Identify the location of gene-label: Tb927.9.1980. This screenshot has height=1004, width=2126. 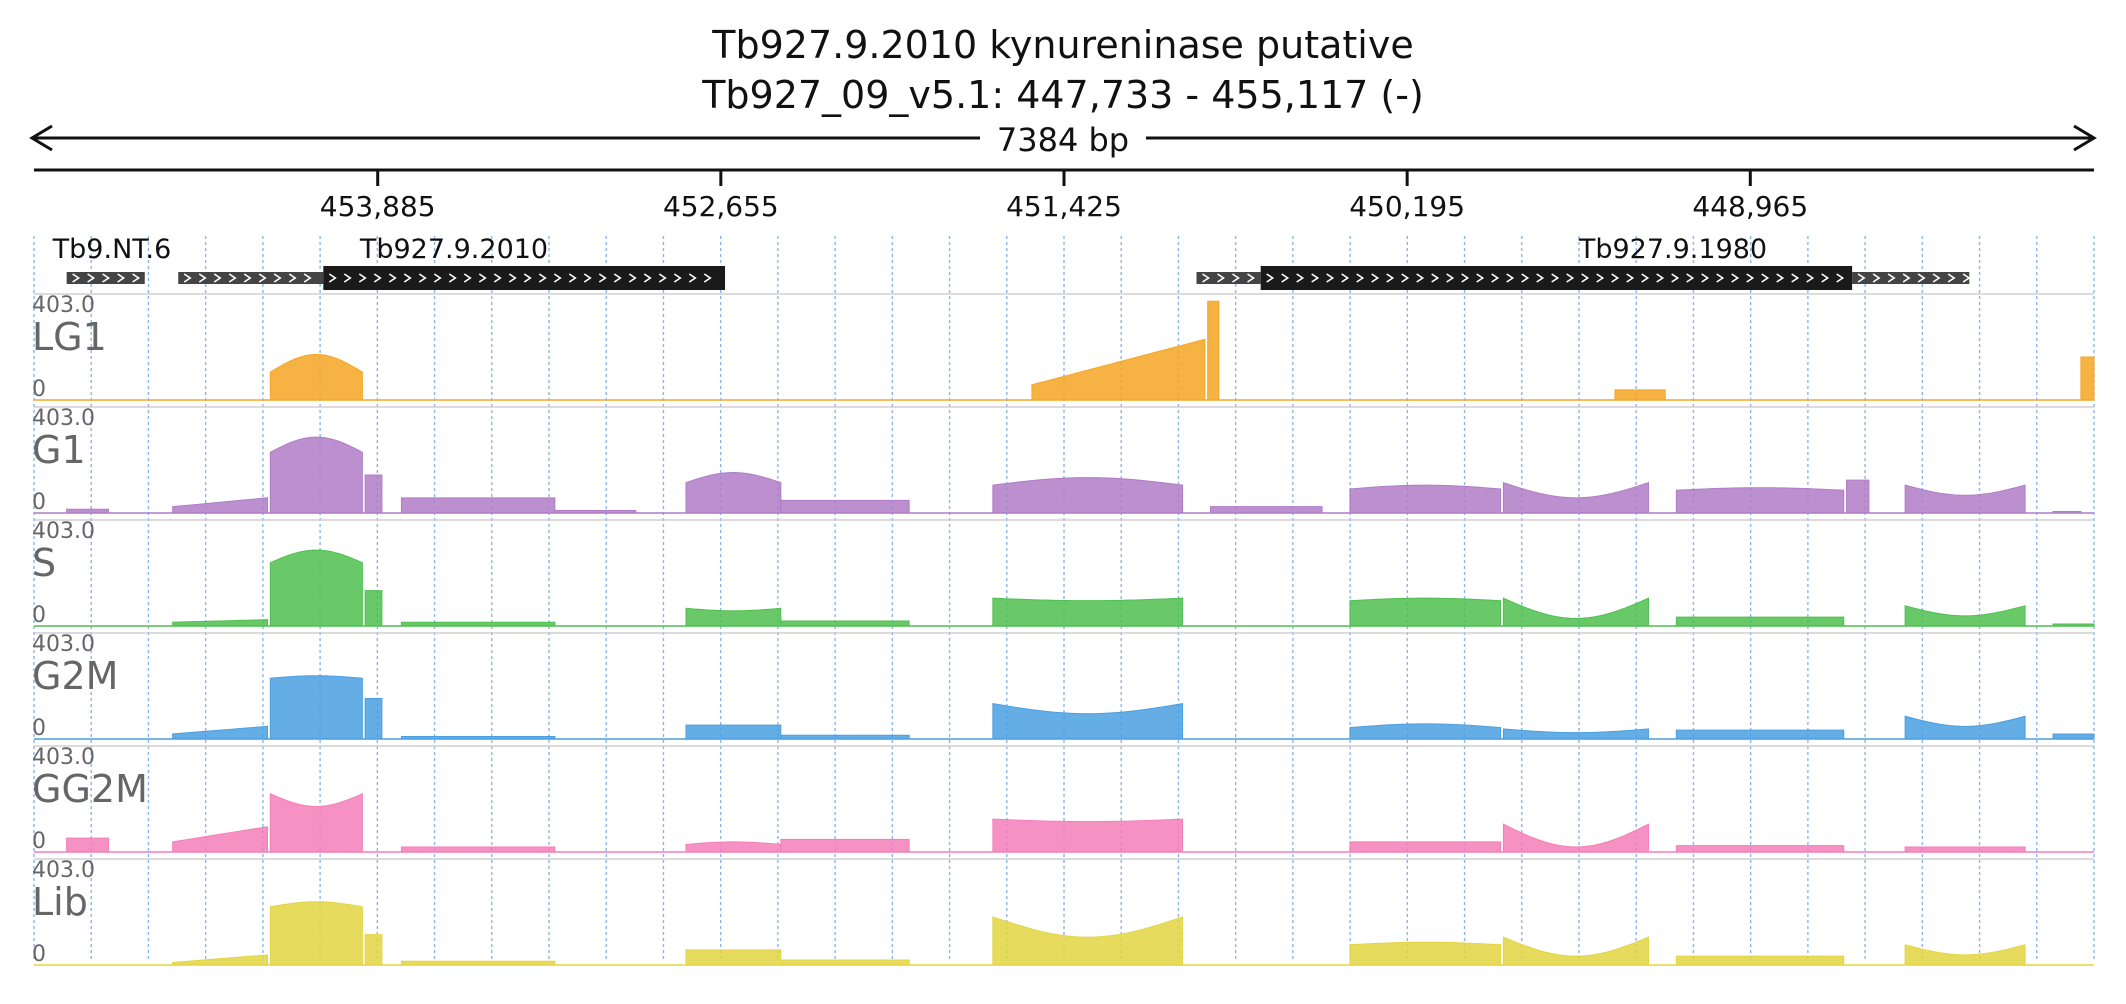
(1672, 249).